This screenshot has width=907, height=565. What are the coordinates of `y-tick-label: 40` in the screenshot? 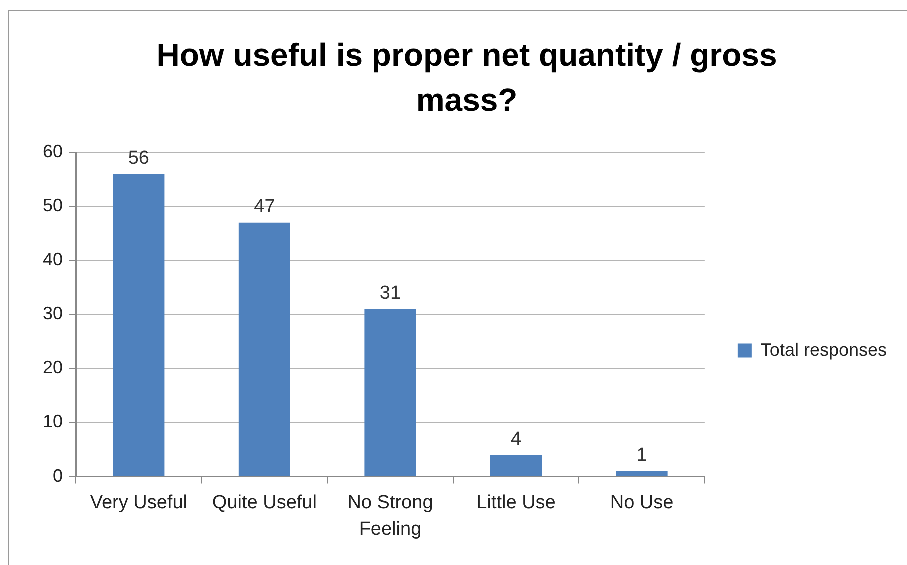 It's located at (53, 260).